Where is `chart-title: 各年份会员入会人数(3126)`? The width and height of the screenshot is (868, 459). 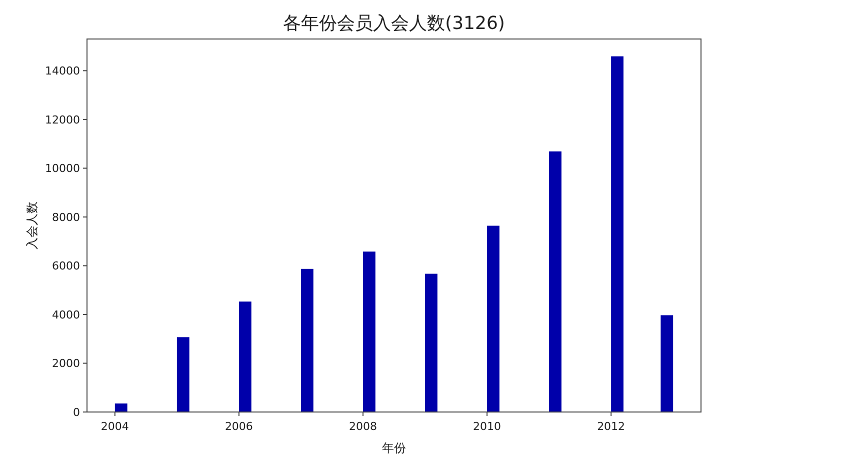
chart-title: 各年份会员入会人数(3126) is located at coordinates (394, 23).